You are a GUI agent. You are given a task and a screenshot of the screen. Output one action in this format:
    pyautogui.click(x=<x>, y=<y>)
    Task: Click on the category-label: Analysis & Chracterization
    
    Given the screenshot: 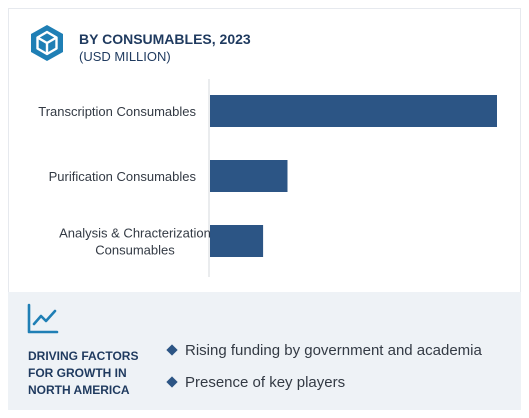 What is the action you would take?
    pyautogui.click(x=135, y=233)
    